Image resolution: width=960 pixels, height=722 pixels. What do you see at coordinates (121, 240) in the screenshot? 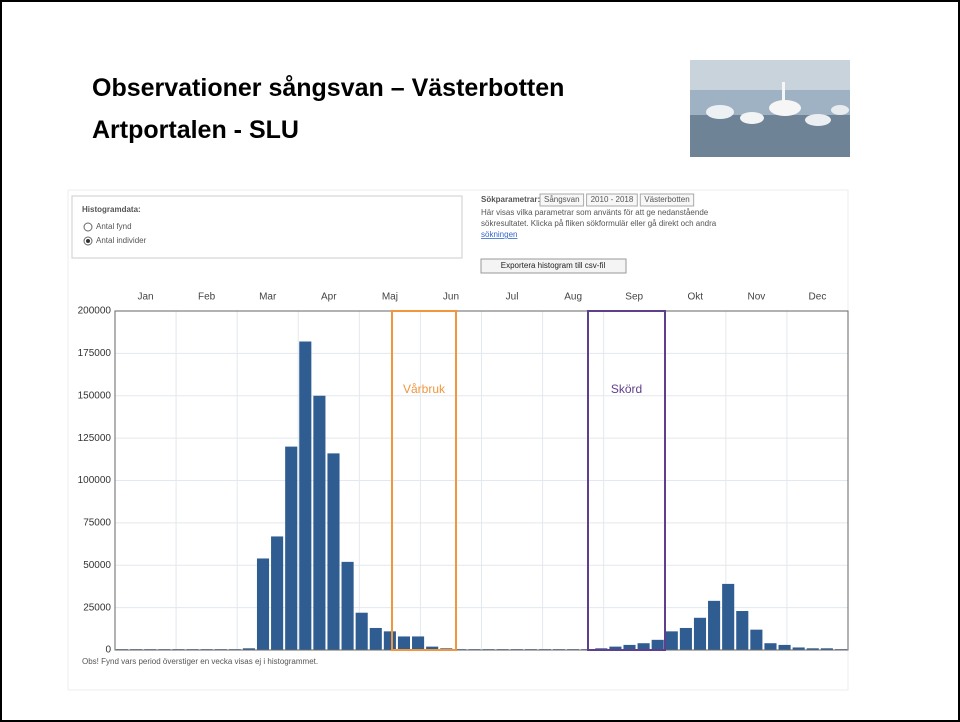
I see `option-label: Antal individer` at bounding box center [121, 240].